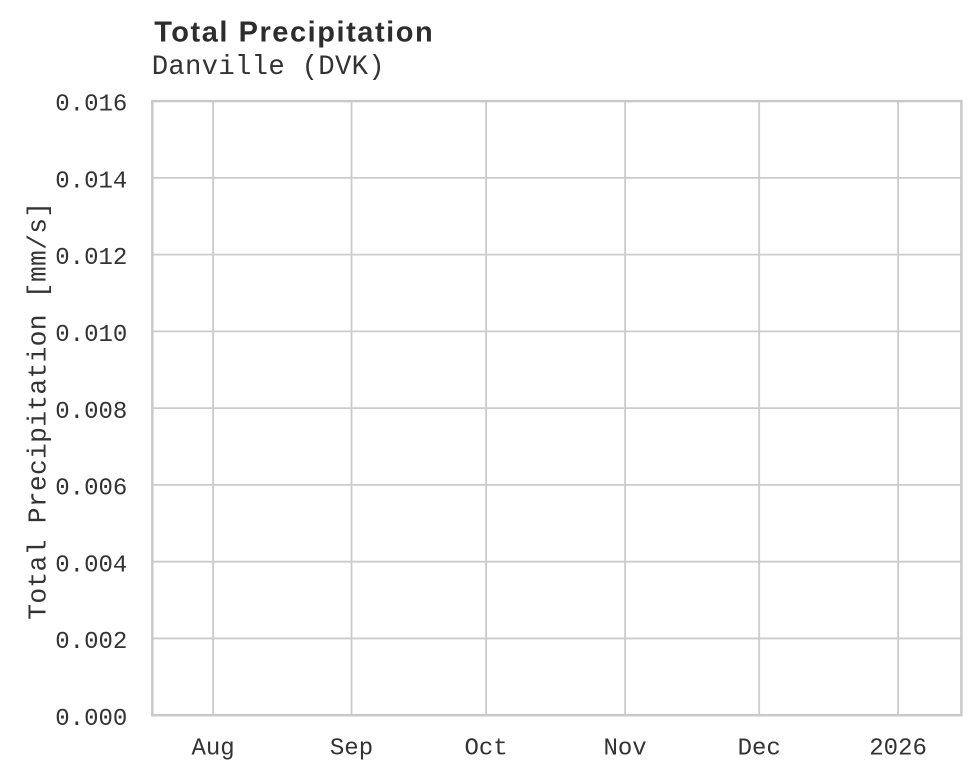  I want to click on svg-text: 0.010, so click(91, 335).